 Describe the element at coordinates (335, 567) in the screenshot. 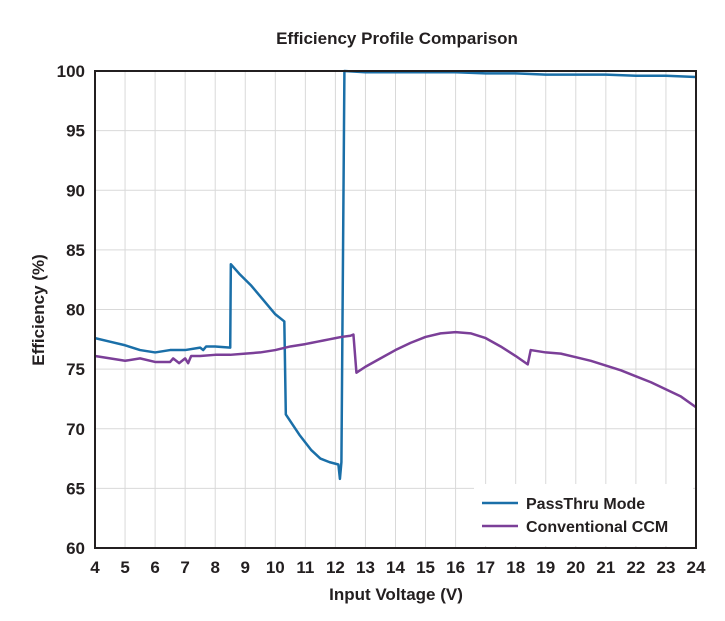

I see `x-tick-label: 12` at that location.